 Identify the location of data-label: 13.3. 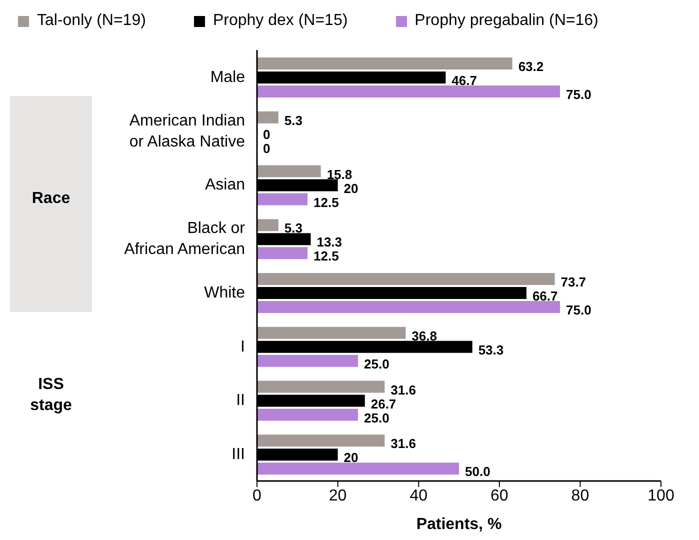
(329, 242).